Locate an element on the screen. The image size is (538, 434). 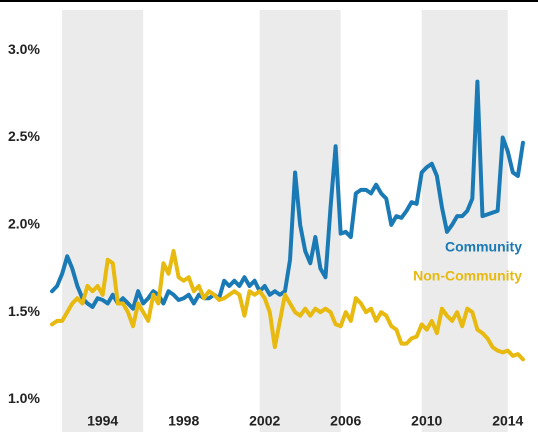
top-rule is located at coordinates (269, 1).